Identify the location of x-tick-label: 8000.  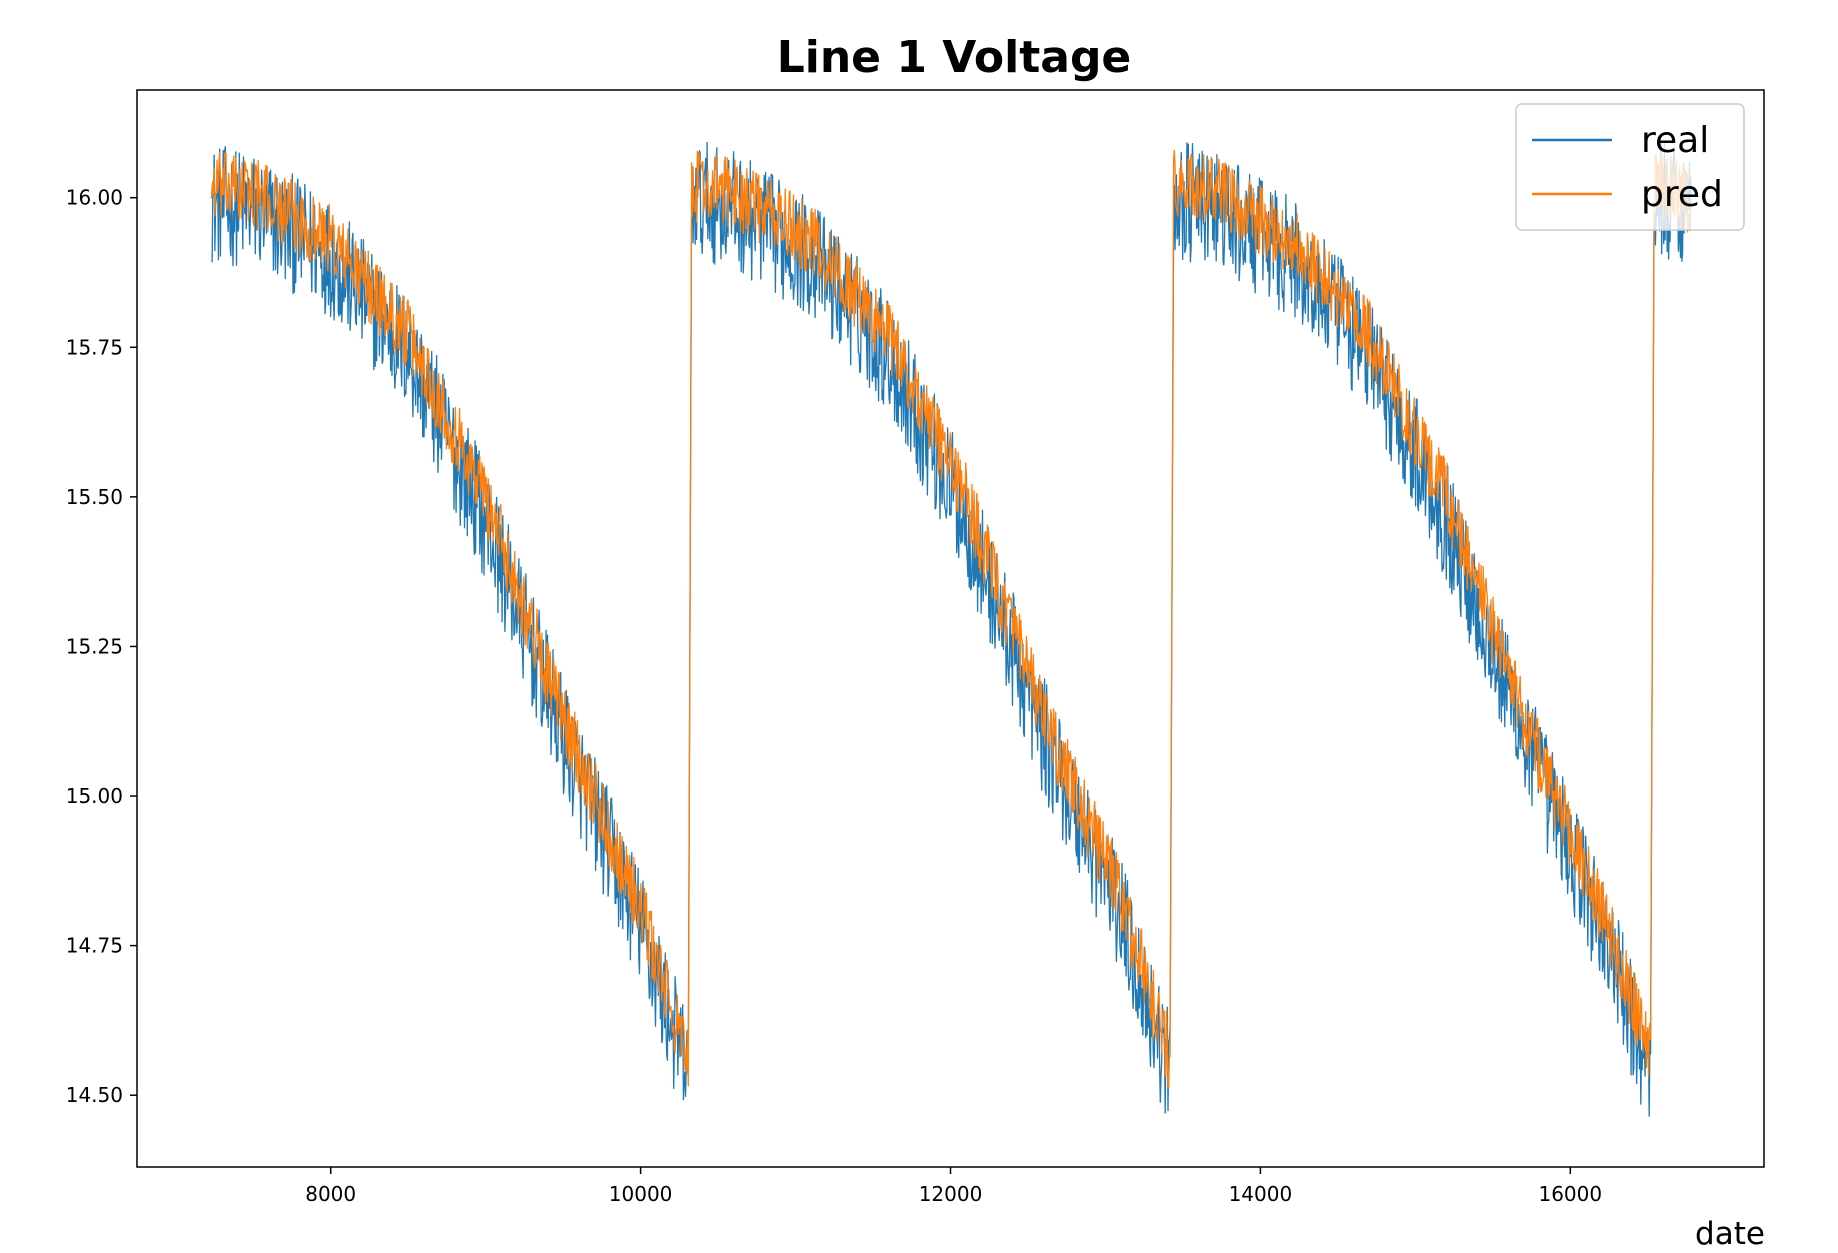
(330, 1194).